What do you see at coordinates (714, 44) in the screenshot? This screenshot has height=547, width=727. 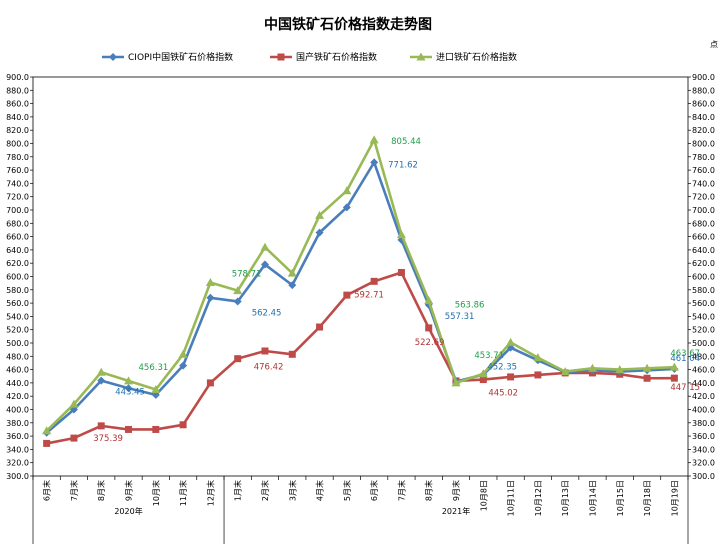 I see `y-unit-label: 点` at bounding box center [714, 44].